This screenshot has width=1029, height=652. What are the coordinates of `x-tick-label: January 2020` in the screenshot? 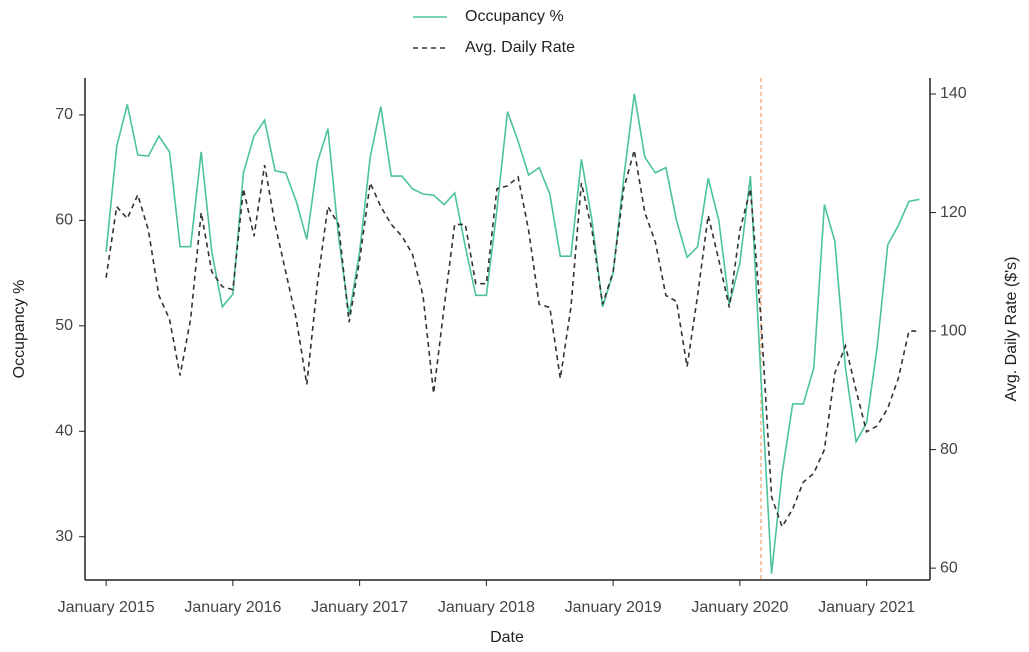 It's located at (739, 607).